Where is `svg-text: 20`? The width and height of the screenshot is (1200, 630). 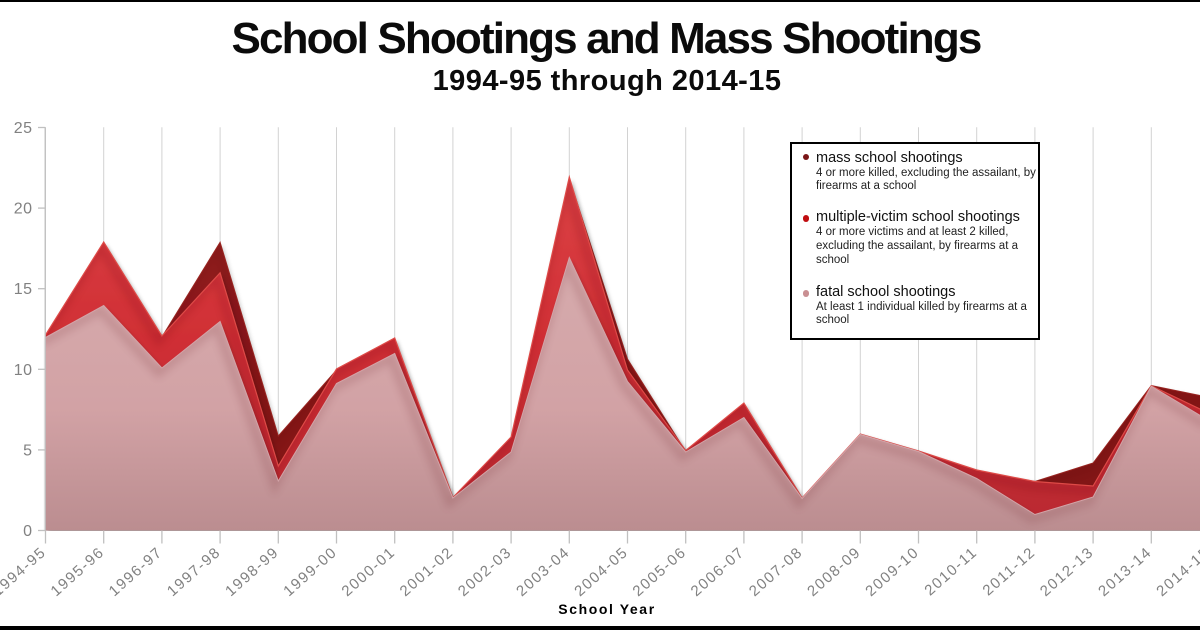 svg-text: 20 is located at coordinates (23, 209).